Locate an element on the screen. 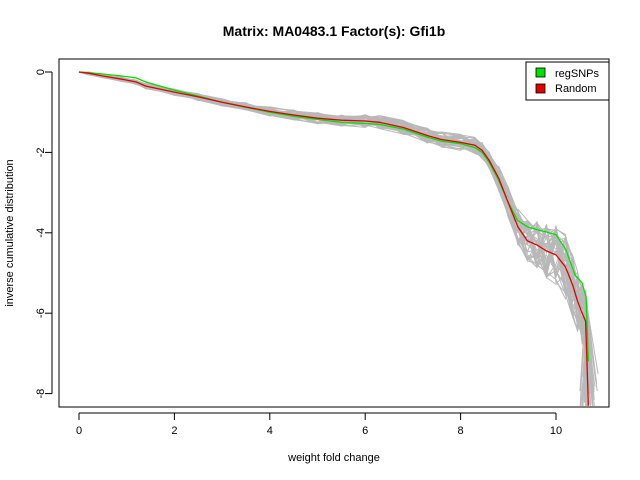  x-tick-label: 10 is located at coordinates (556, 431).